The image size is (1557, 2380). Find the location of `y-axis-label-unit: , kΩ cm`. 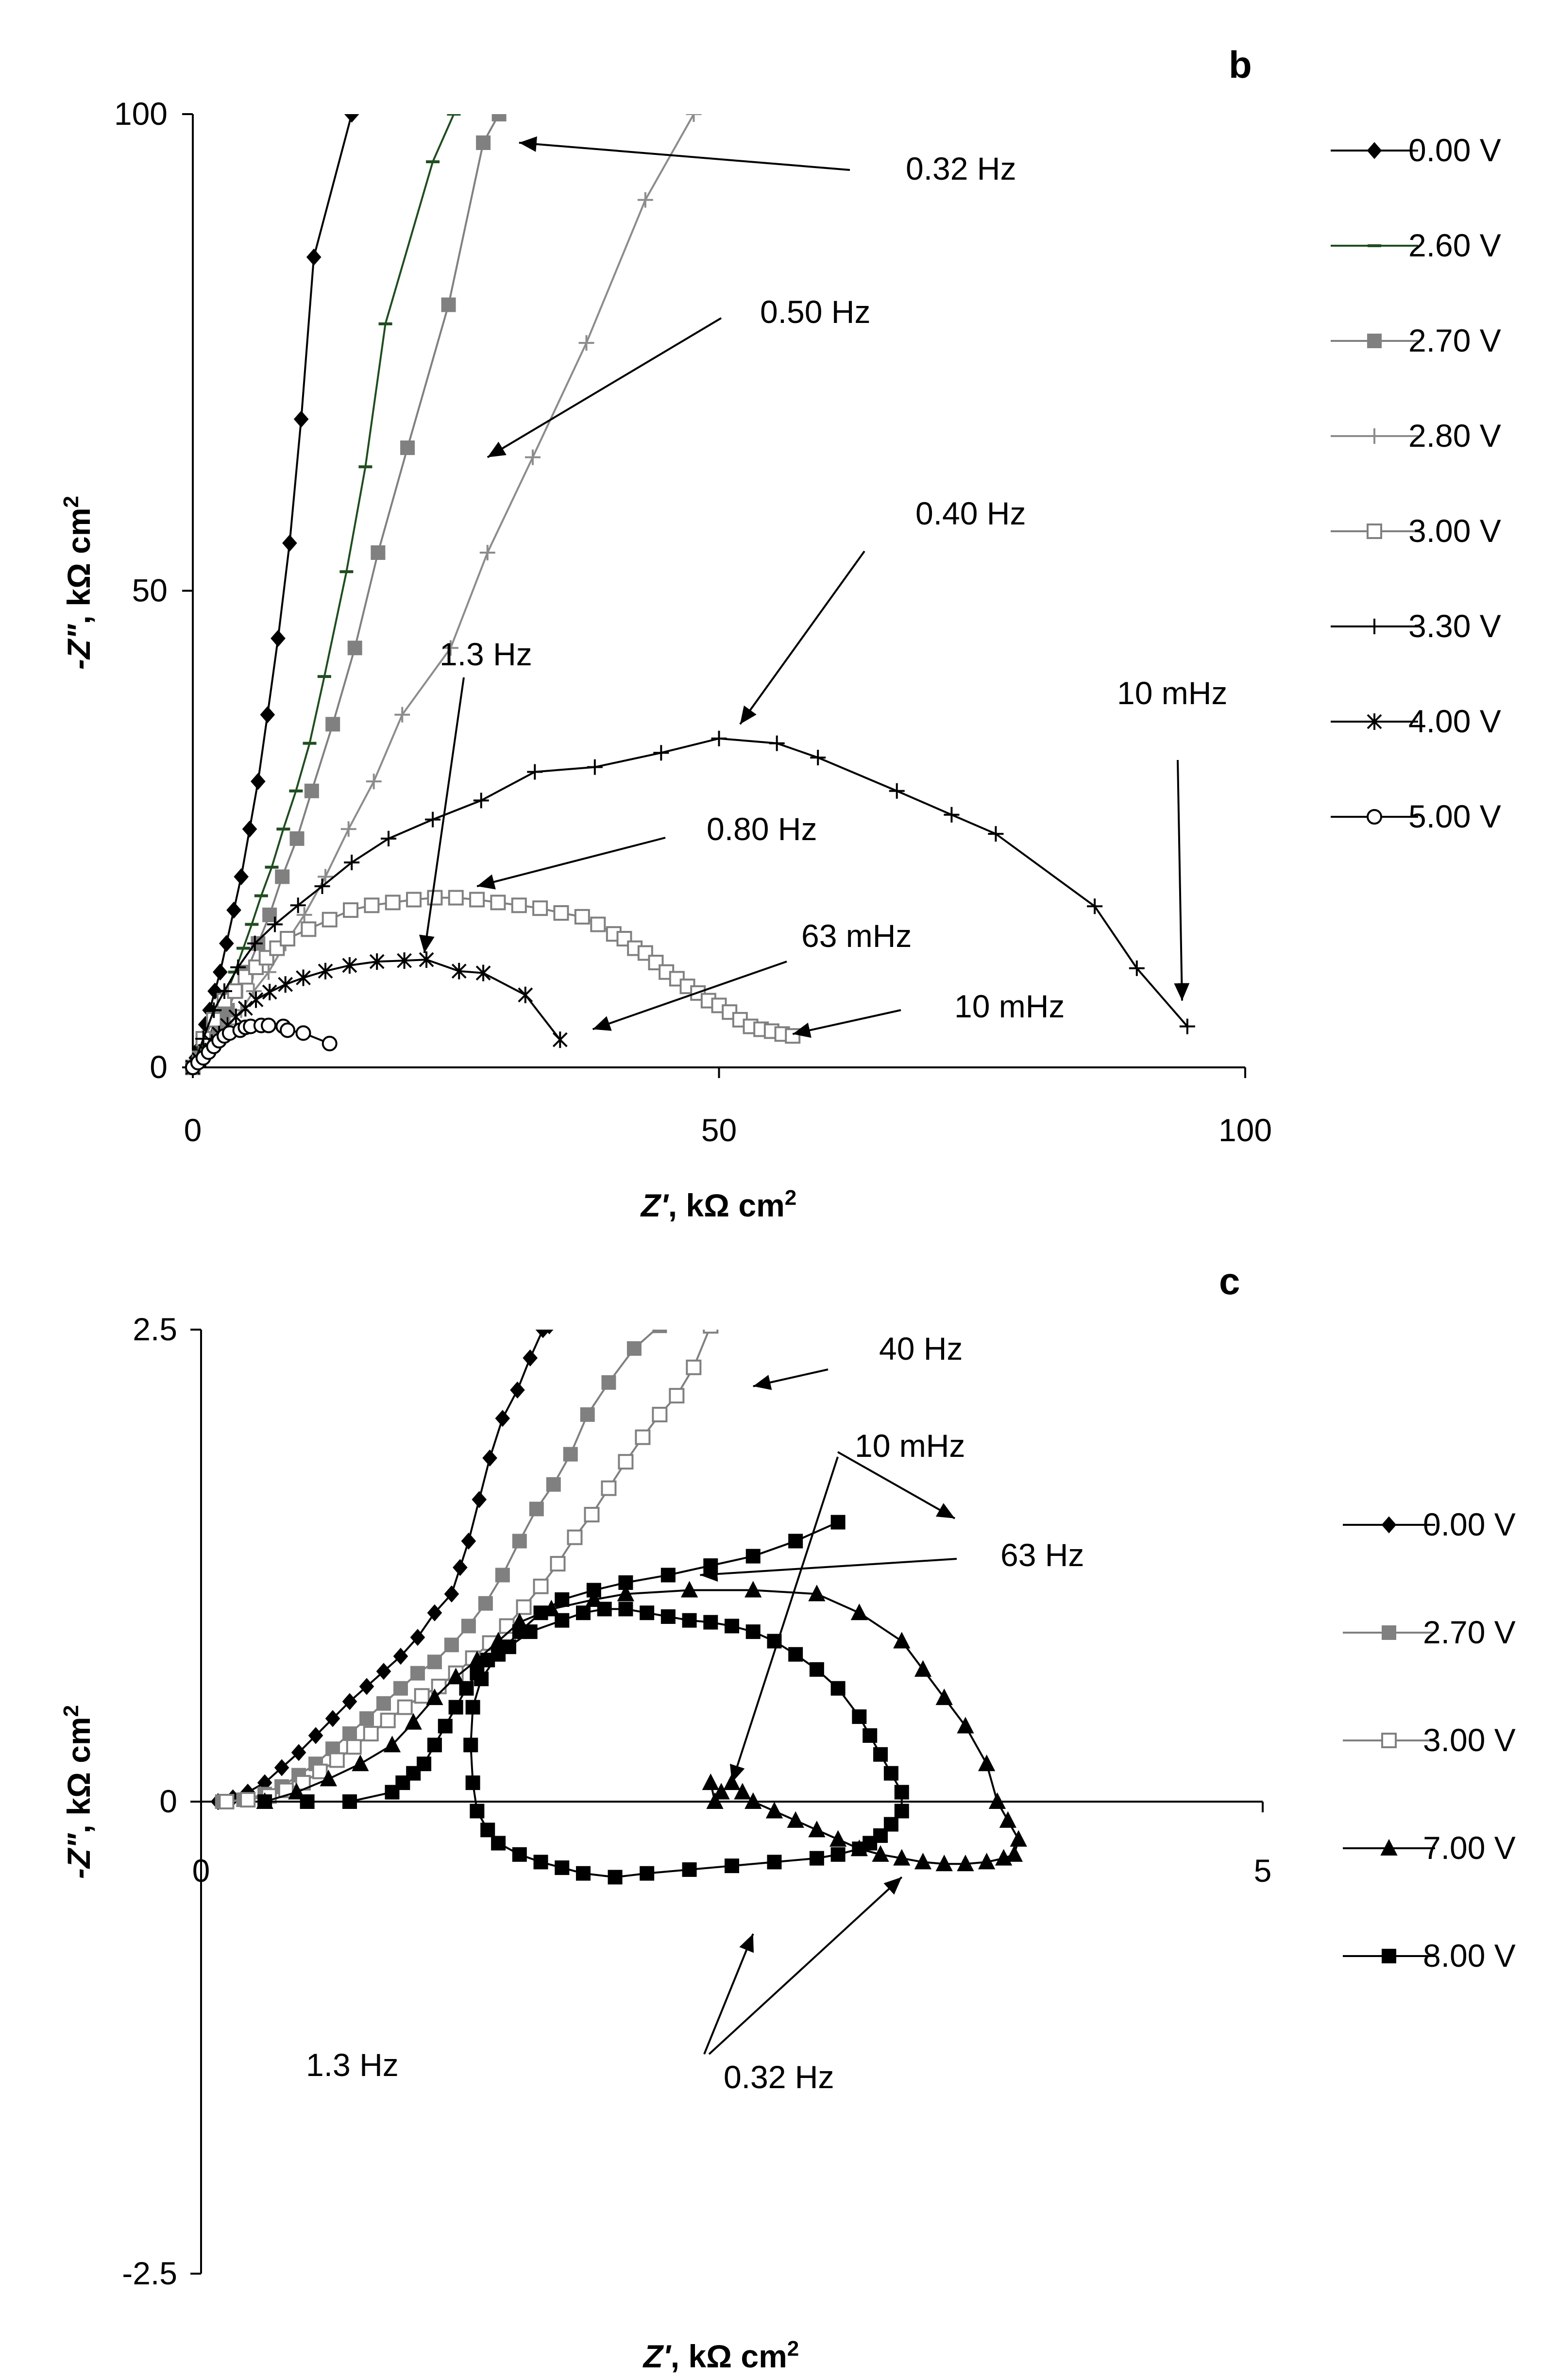

y-axis-label-unit: , kΩ cm is located at coordinates (79, 1775).